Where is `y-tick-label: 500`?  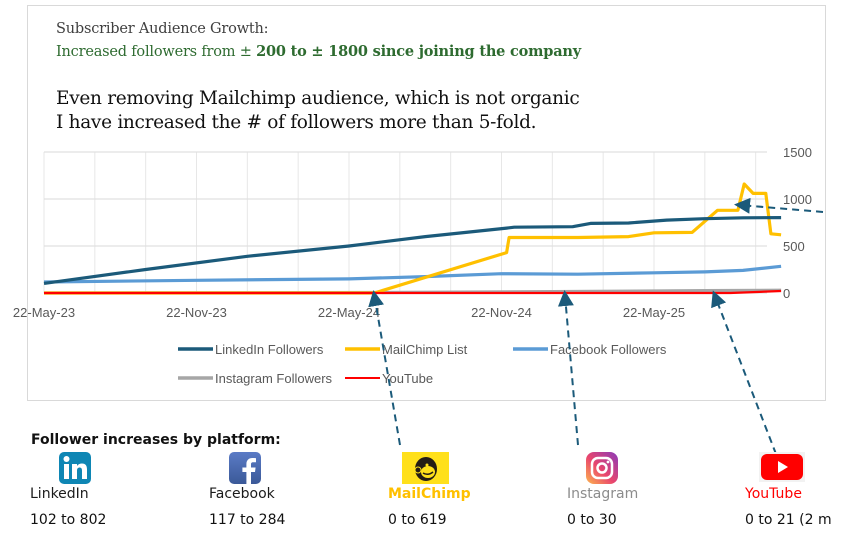
y-tick-label: 500 is located at coordinates (794, 246).